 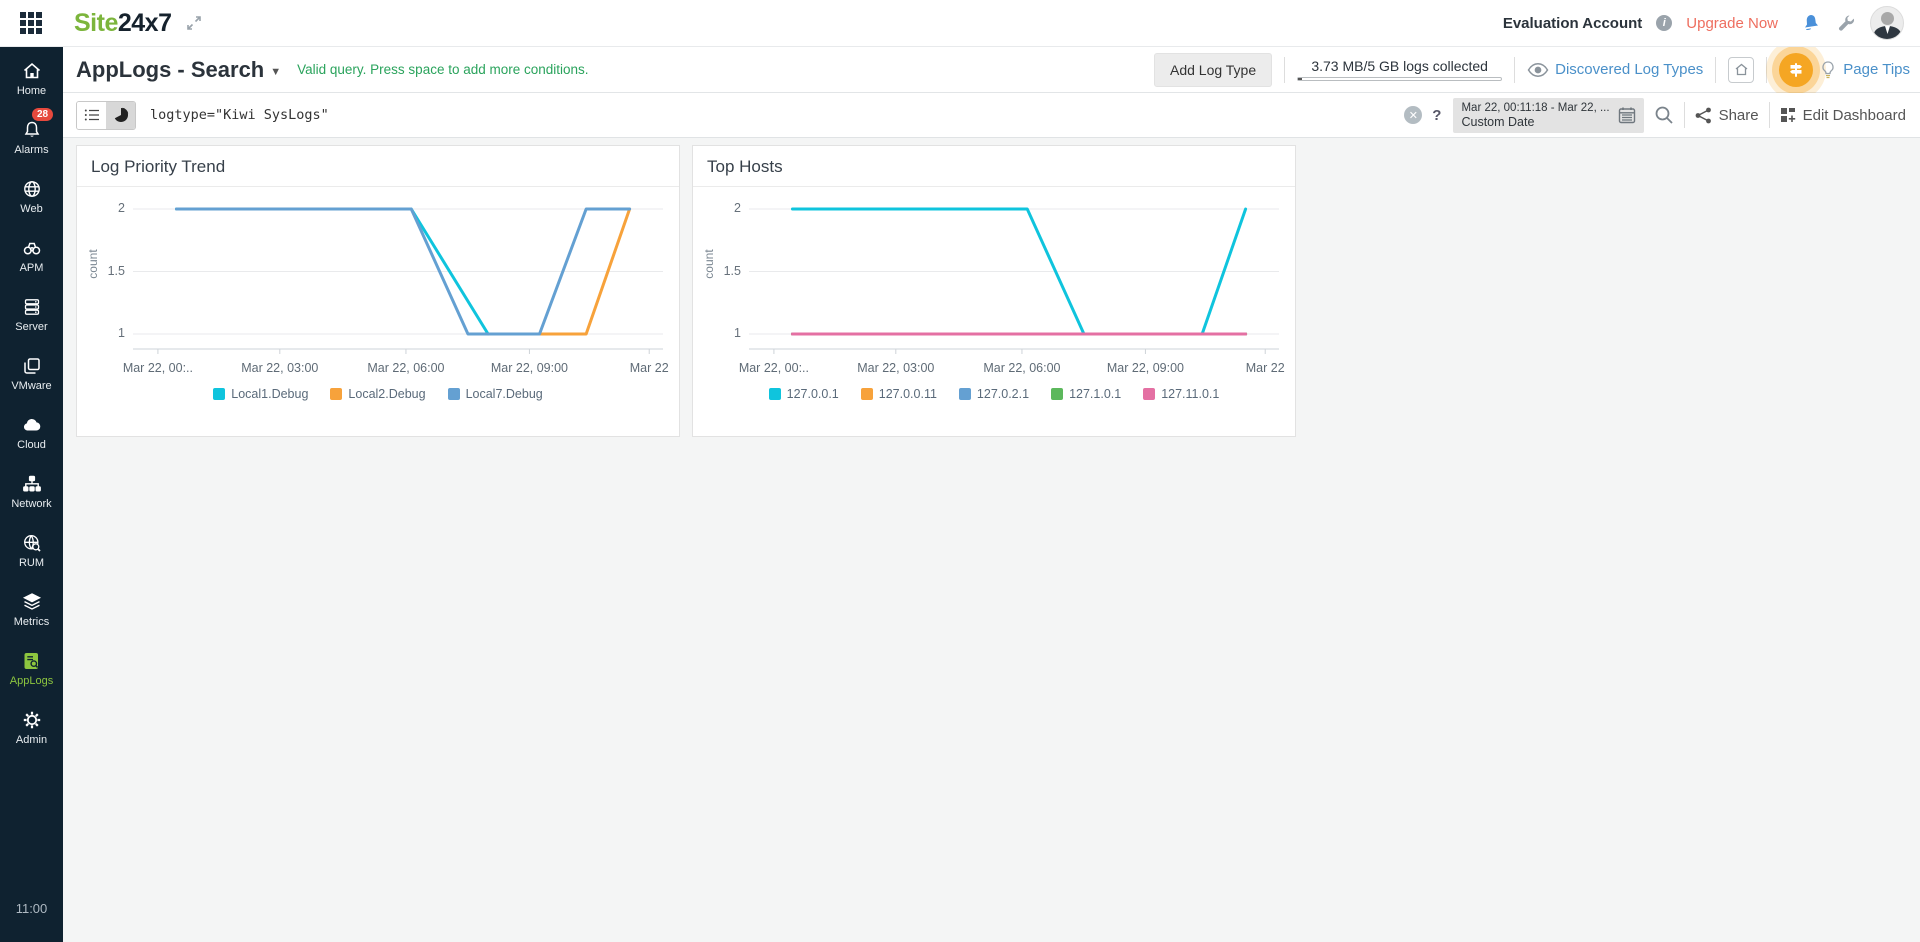 I want to click on user-avatar, so click(x=1887, y=23).